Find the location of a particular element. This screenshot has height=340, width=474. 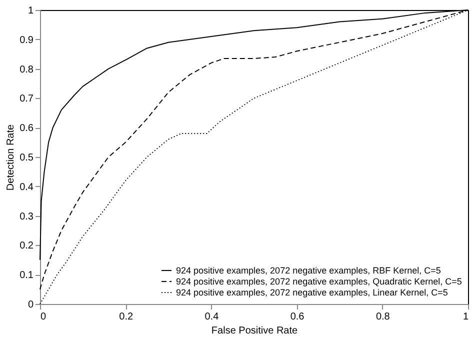

x-tick-label: 0.2 is located at coordinates (126, 317).